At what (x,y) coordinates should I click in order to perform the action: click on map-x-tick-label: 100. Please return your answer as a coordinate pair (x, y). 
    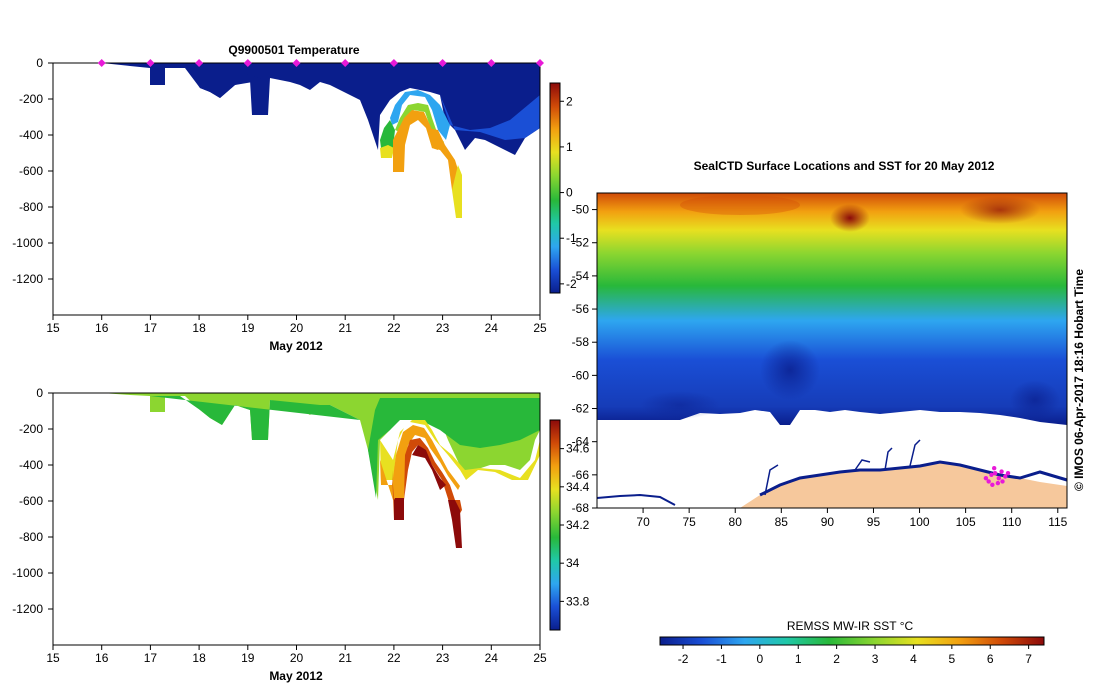
    Looking at the image, I should click on (920, 522).